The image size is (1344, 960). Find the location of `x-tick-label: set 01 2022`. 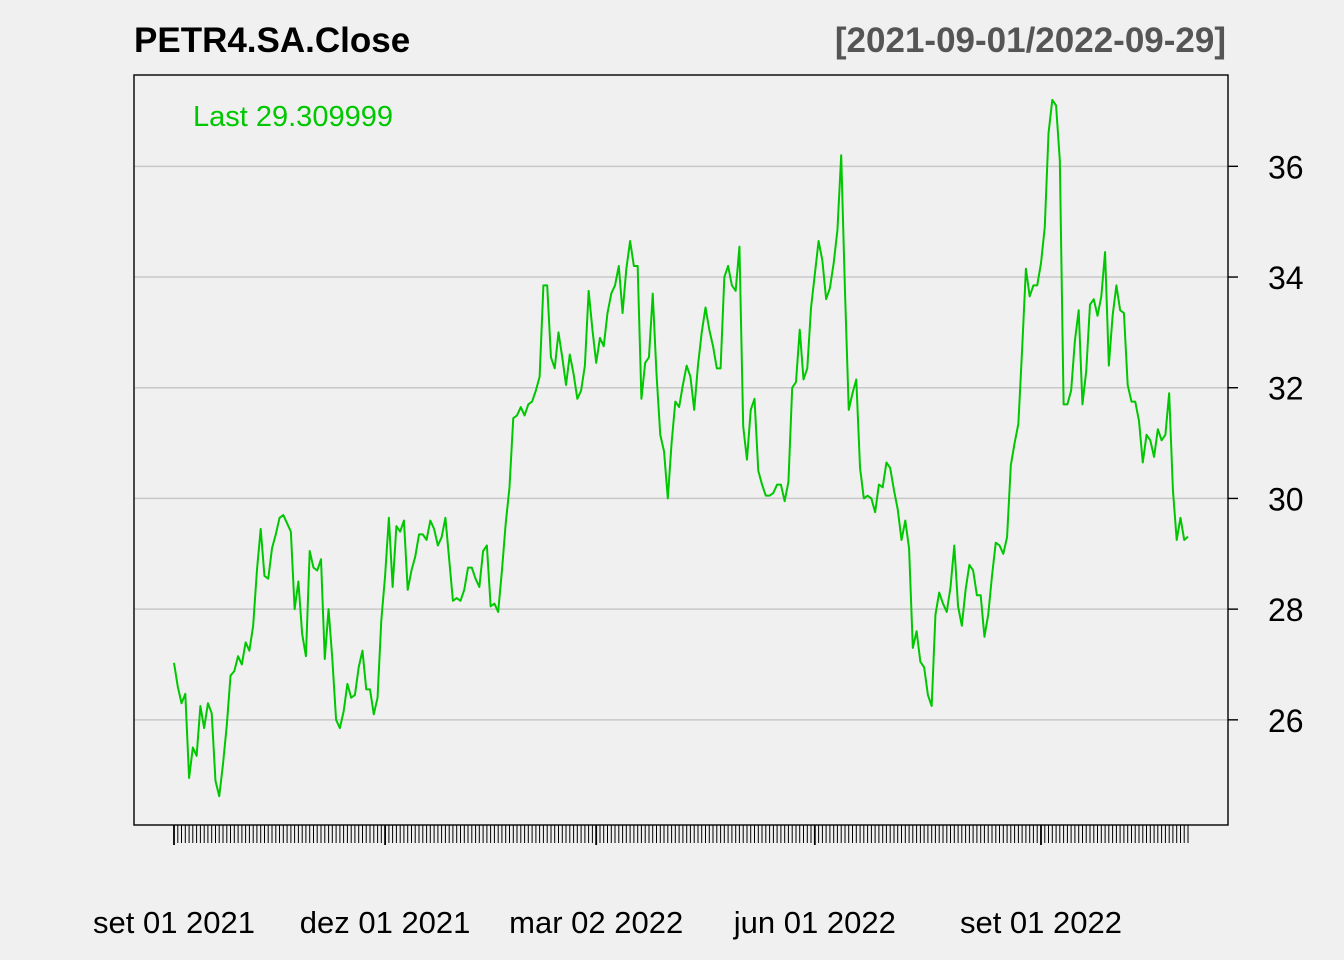

x-tick-label: set 01 2022 is located at coordinates (1041, 922).